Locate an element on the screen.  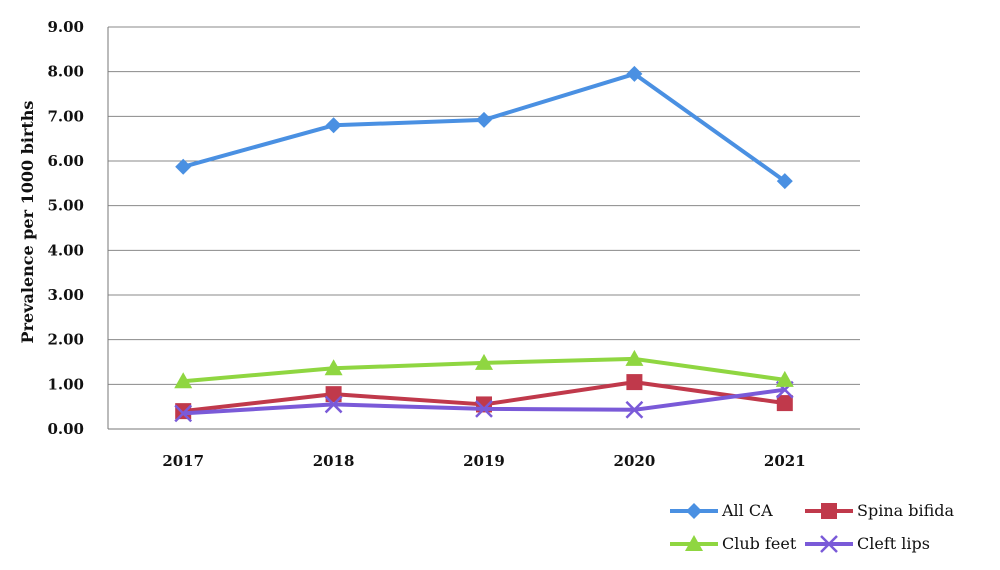
legend-label: Cleft lips is located at coordinates (893, 543).